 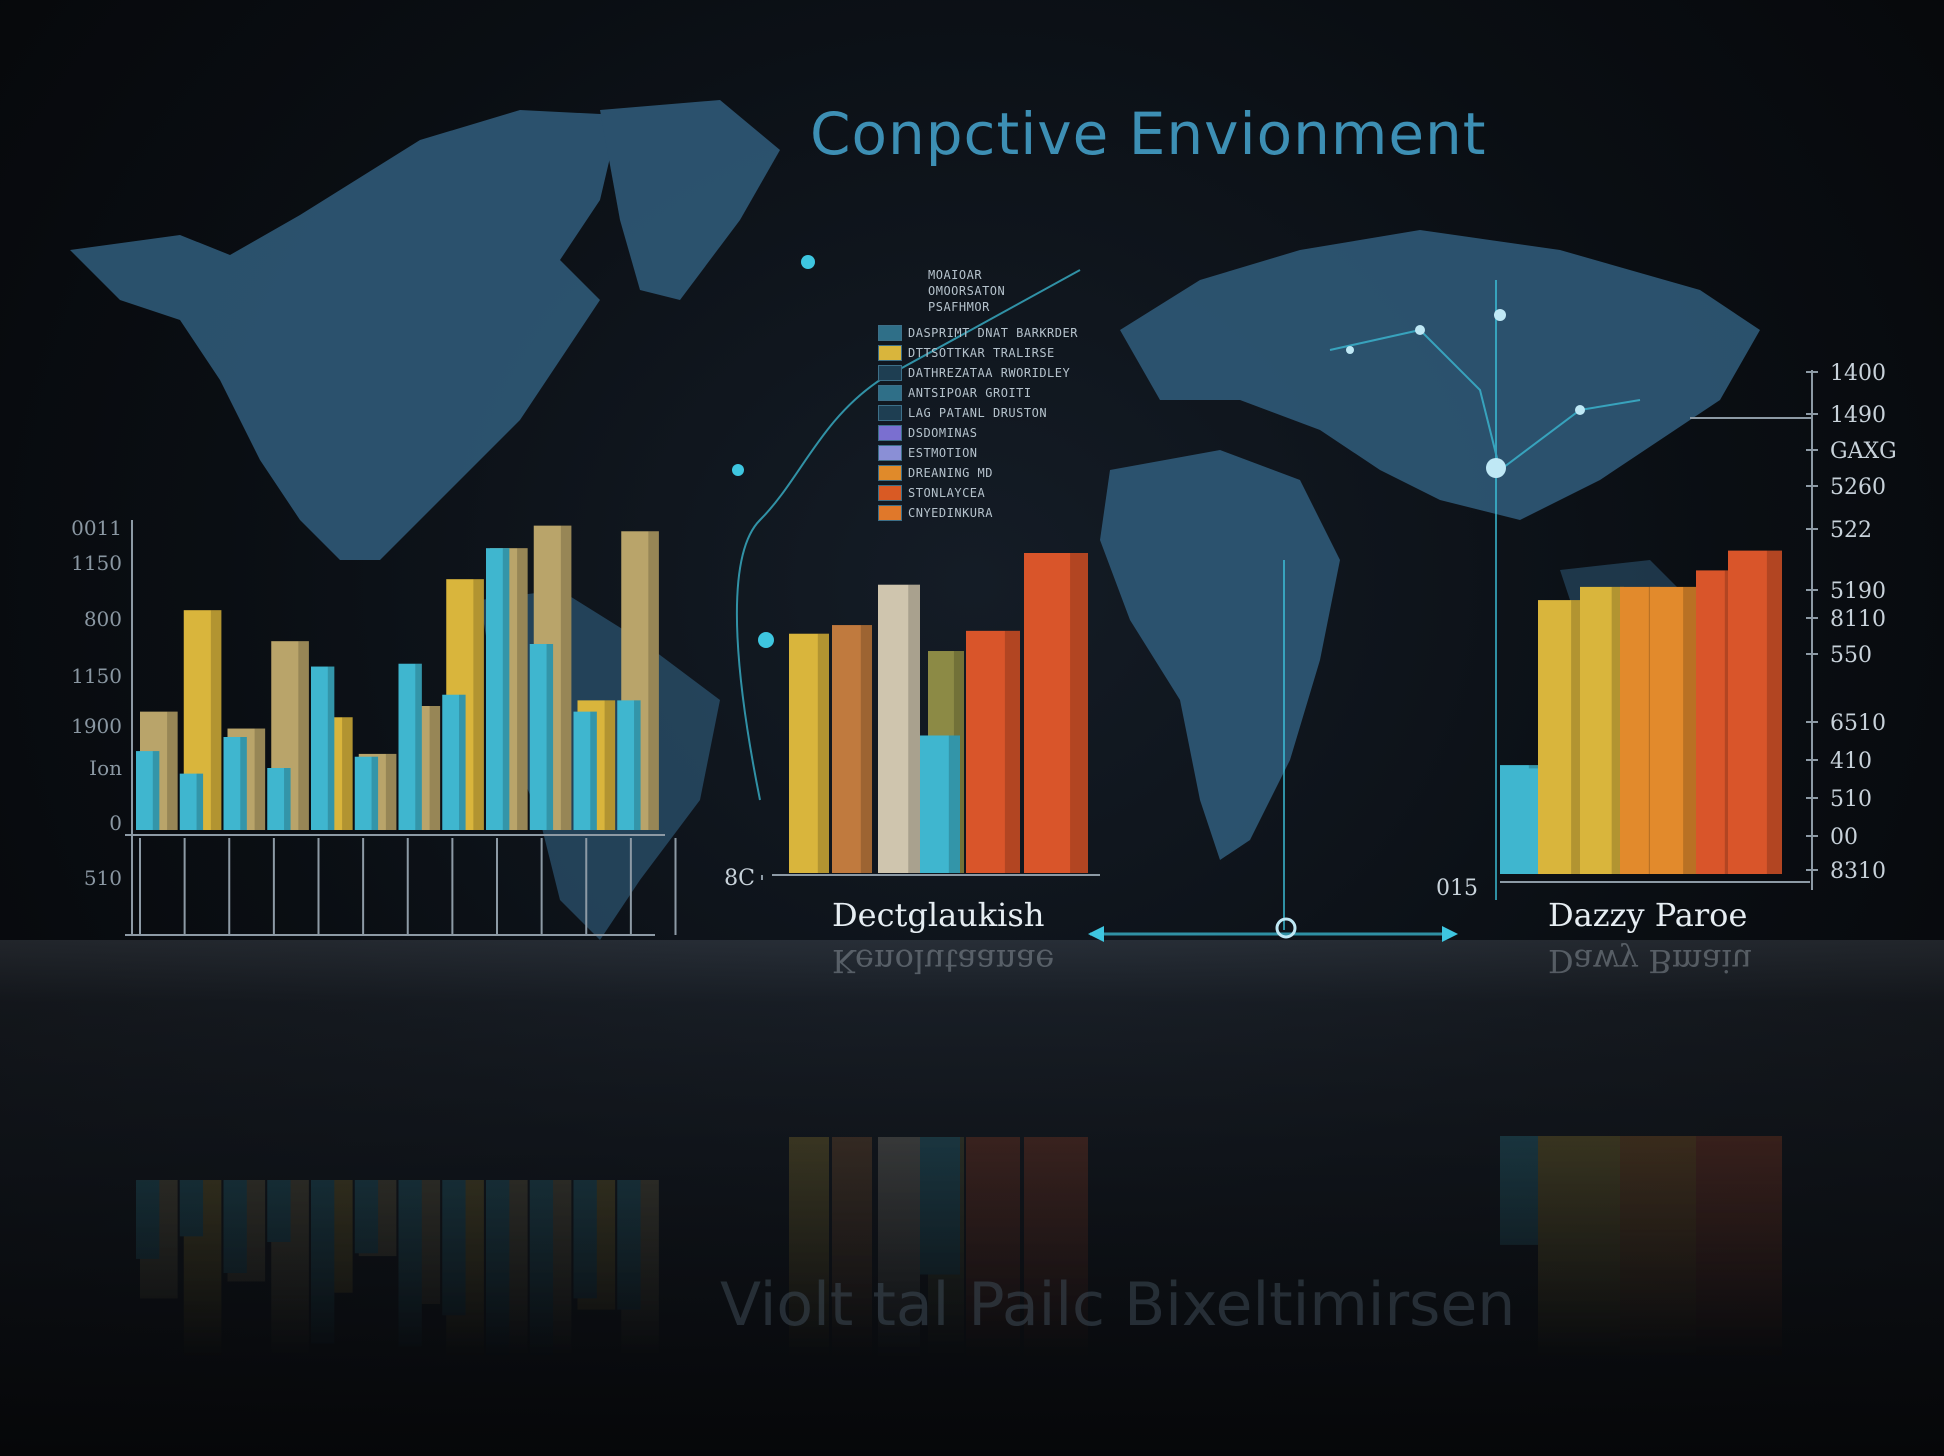 What do you see at coordinates (955, 275) in the screenshot?
I see `legend-note: MOAIOAR` at bounding box center [955, 275].